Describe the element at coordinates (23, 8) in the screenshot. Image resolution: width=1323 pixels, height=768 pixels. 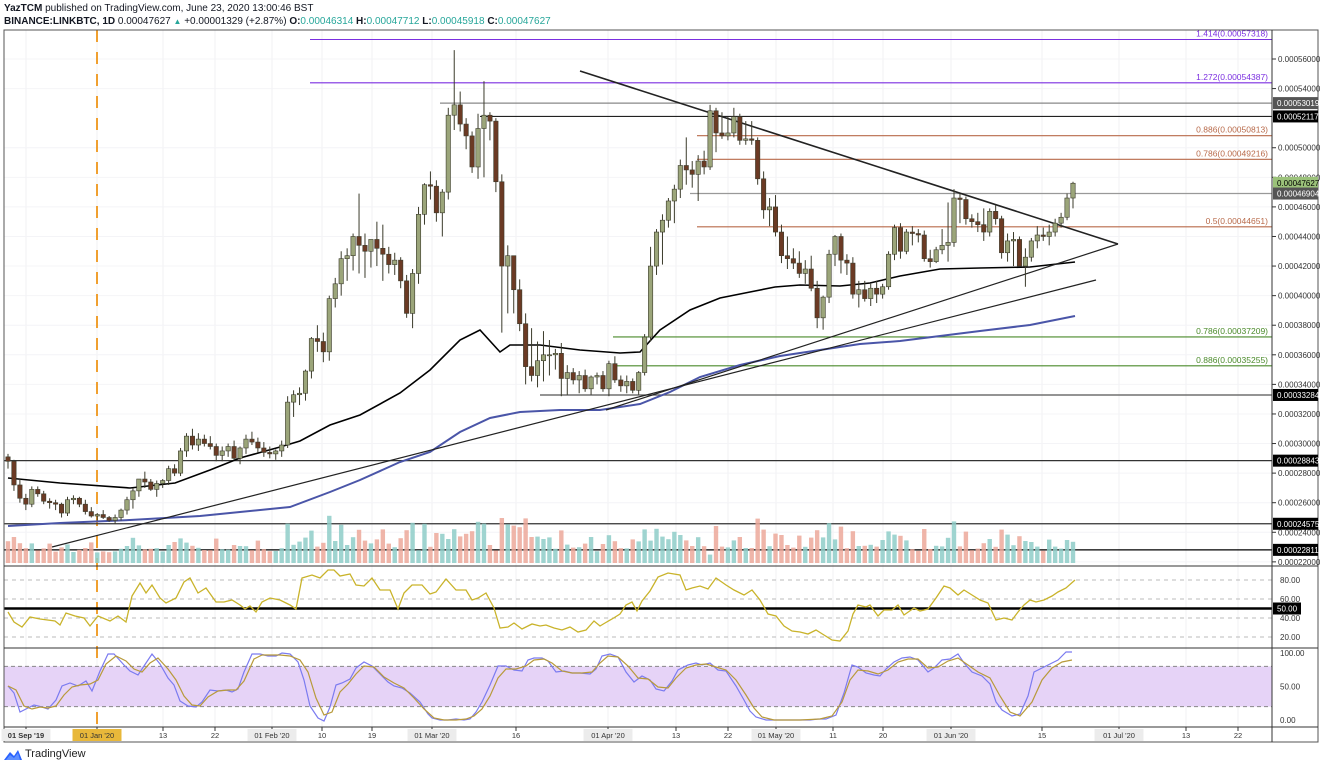
I see `publisher-name: YazTCM` at that location.